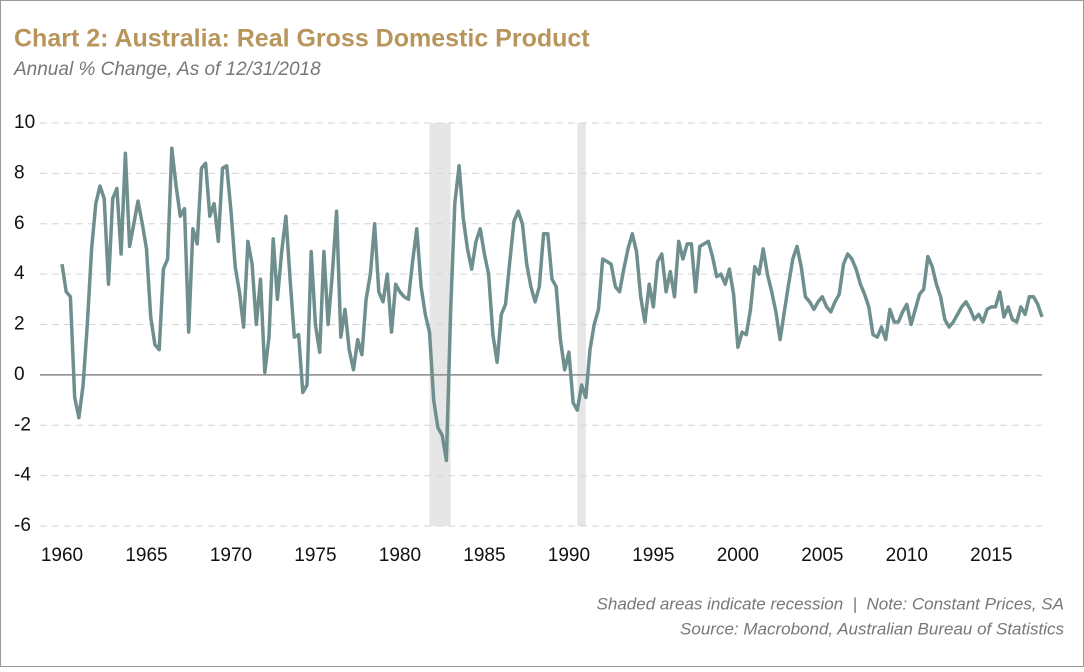 The height and width of the screenshot is (672, 1084). I want to click on x-tick-label: 2010, so click(907, 555).